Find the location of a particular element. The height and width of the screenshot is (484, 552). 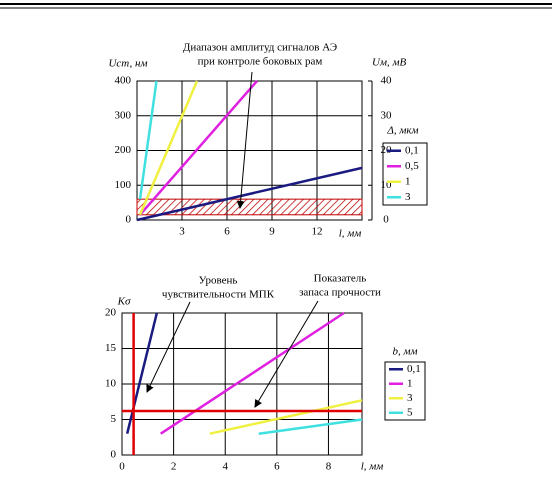

legend-title: b, мм is located at coordinates (404, 352).